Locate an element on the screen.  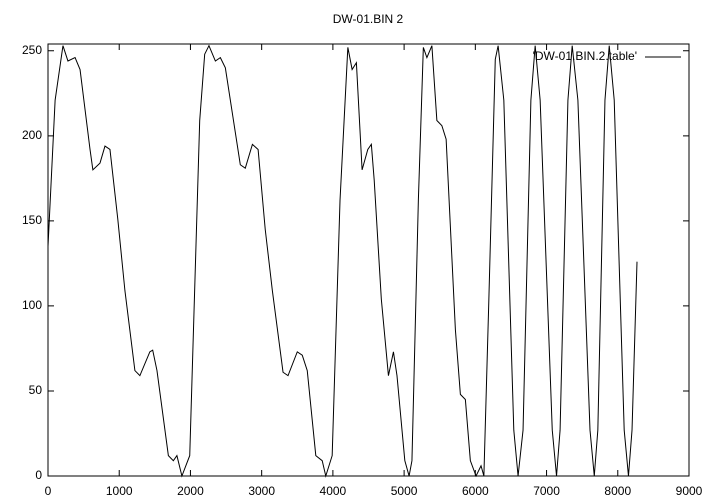
x-tick-label: 2000 is located at coordinates (190, 491).